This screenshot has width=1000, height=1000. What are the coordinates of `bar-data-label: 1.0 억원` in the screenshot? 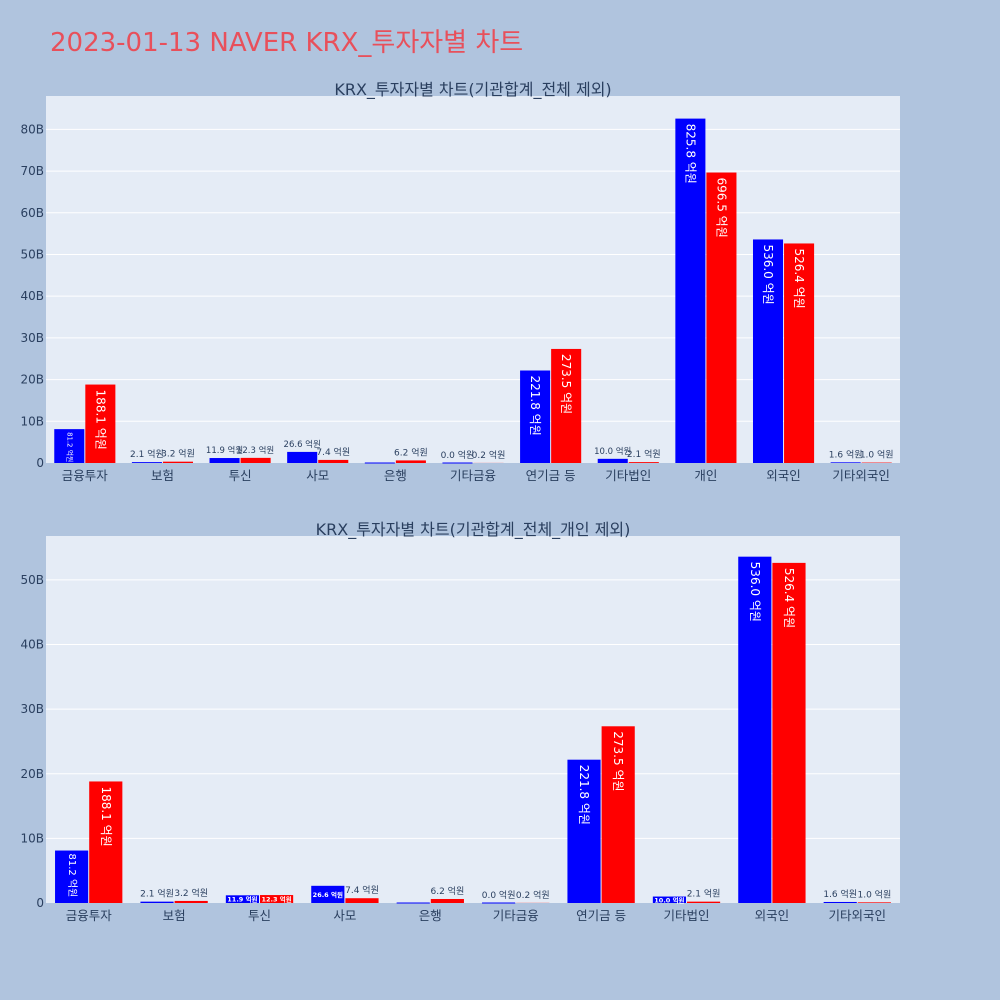 It's located at (875, 894).